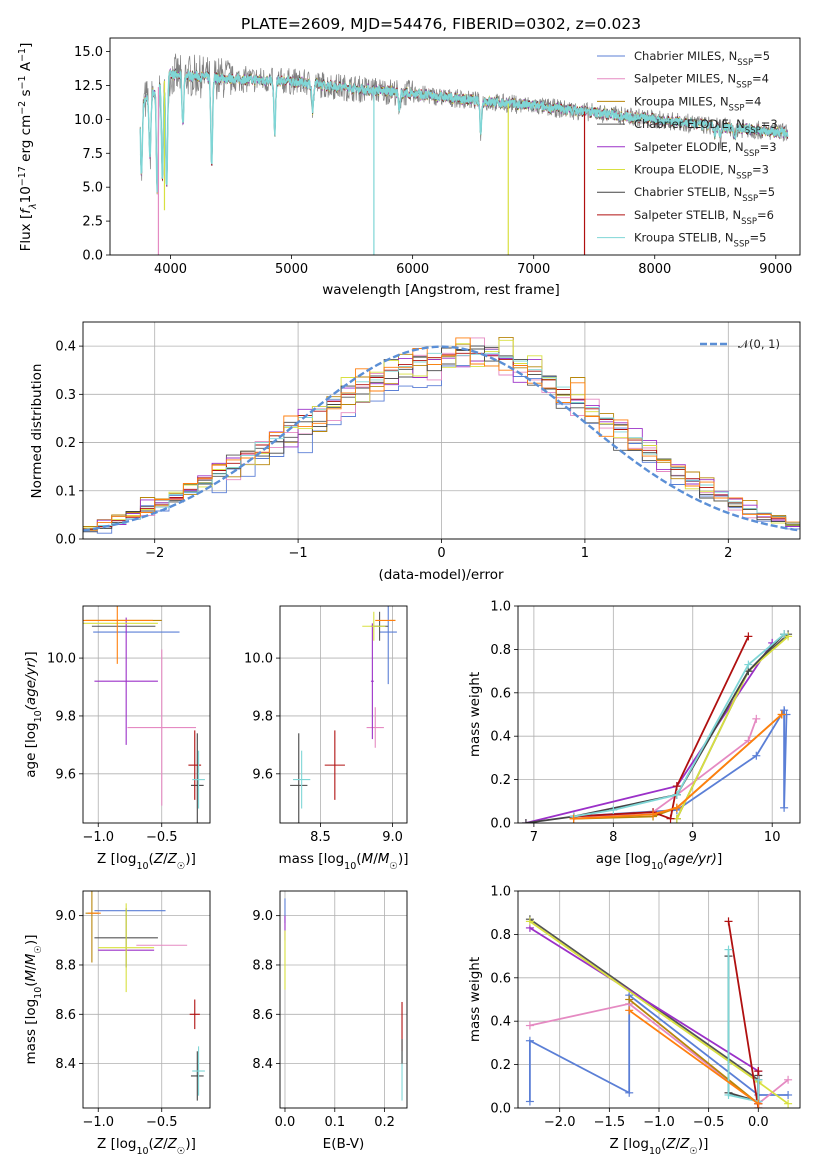  I want to click on x-tick-label: 4000, so click(170, 269).